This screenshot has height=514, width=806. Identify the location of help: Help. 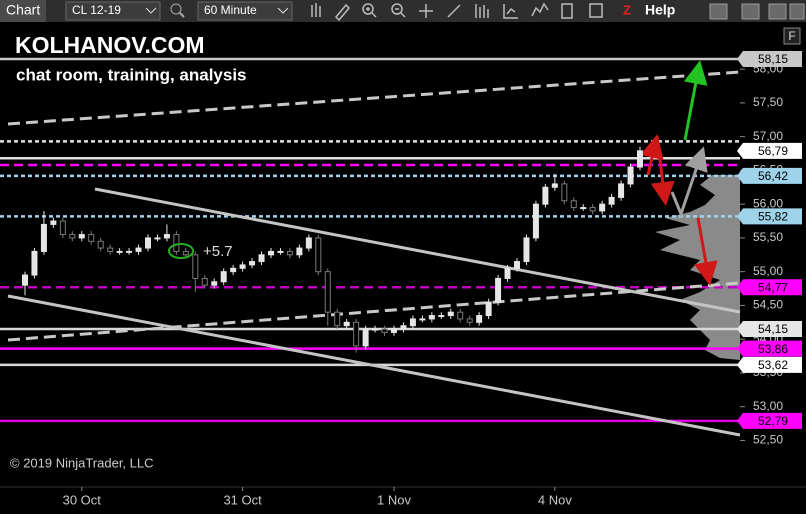
(660, 10).